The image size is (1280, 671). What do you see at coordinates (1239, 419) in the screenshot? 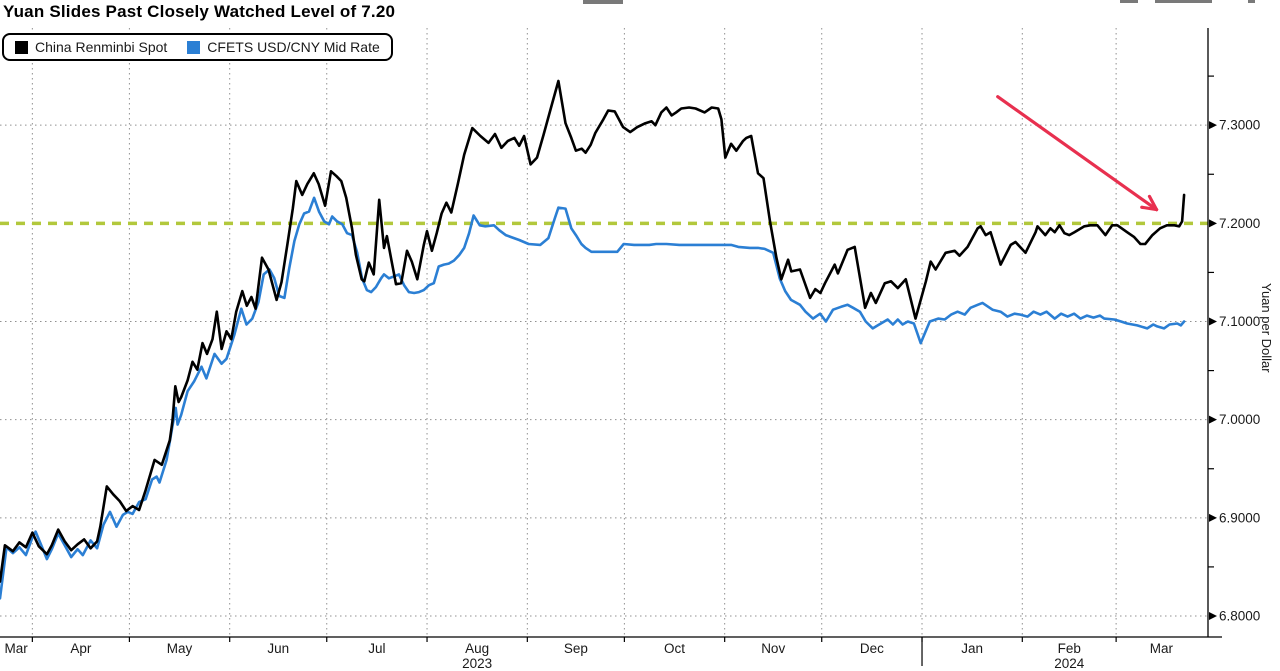
I see `y-tick-label: 7.0000` at bounding box center [1239, 419].